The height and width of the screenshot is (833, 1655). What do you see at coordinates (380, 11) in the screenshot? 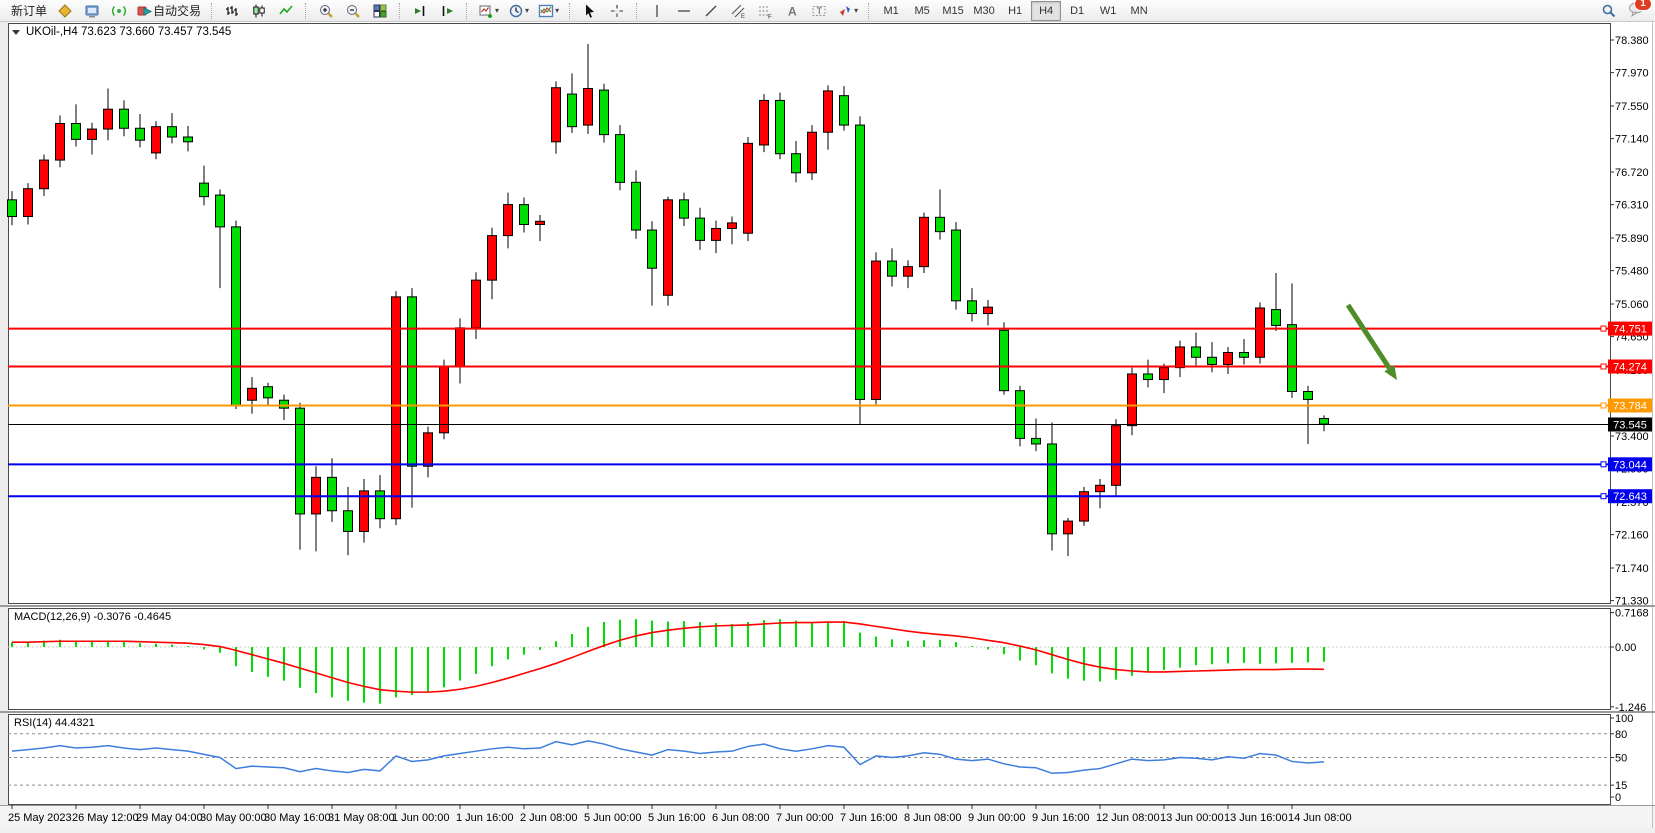
I see `tile-windows-icon` at bounding box center [380, 11].